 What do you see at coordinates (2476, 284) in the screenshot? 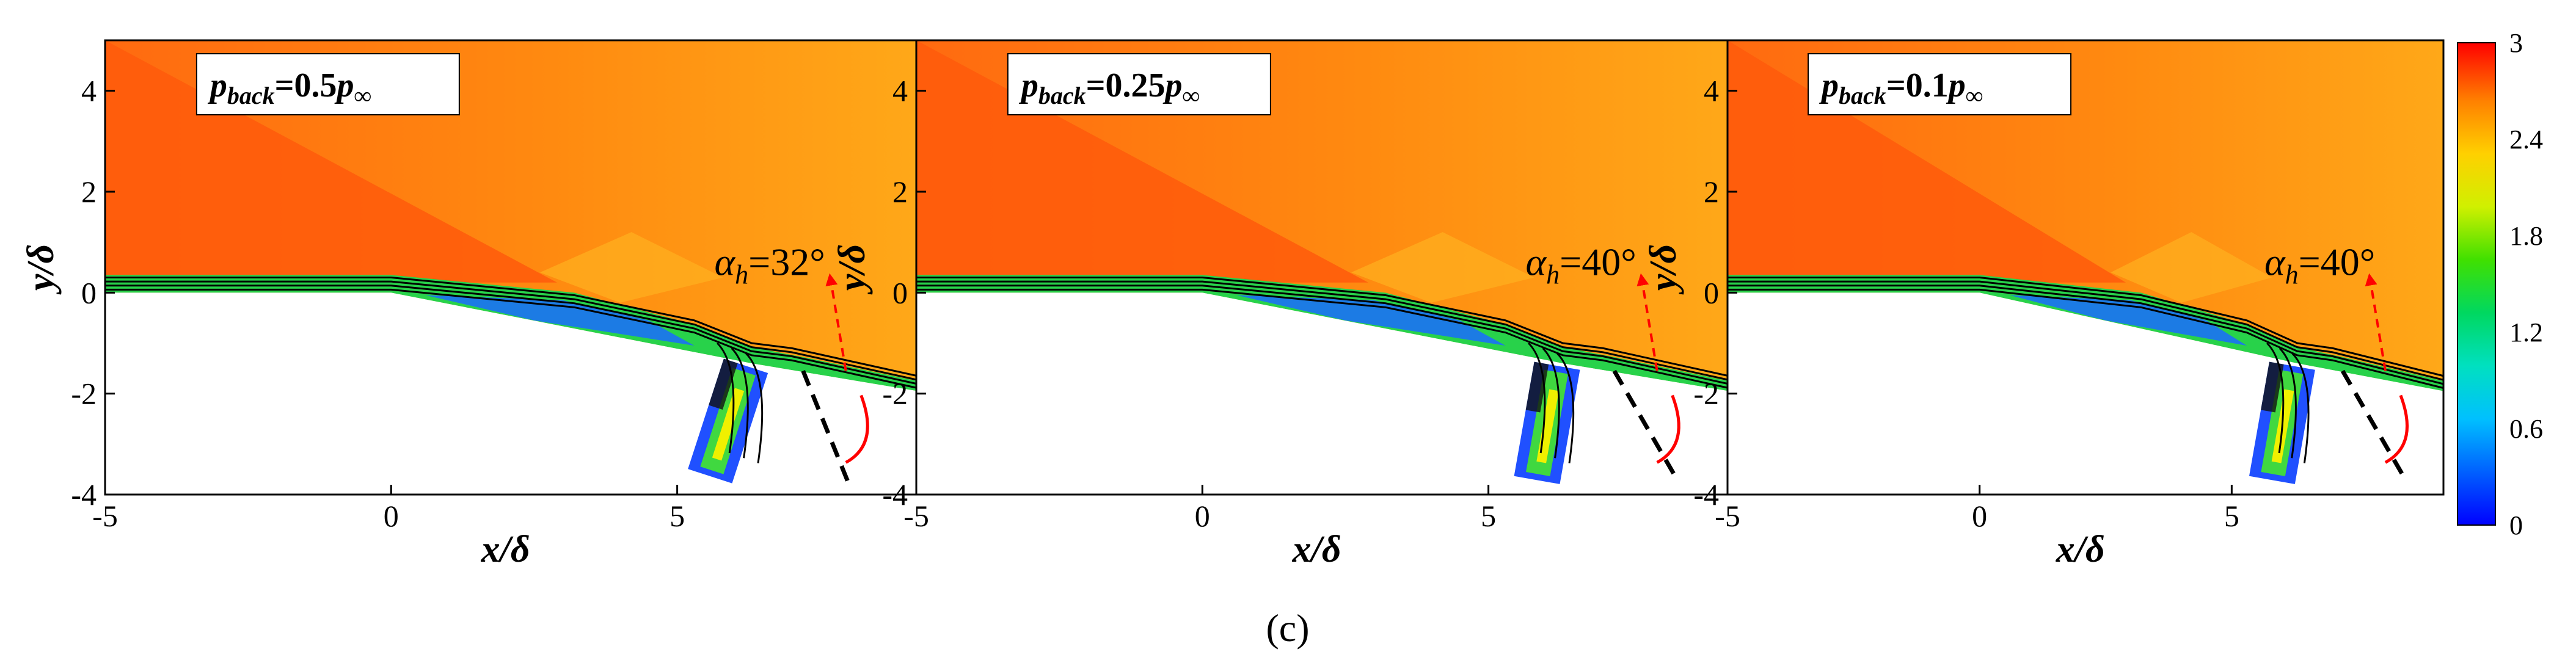
I see `colorbar-gradient` at bounding box center [2476, 284].